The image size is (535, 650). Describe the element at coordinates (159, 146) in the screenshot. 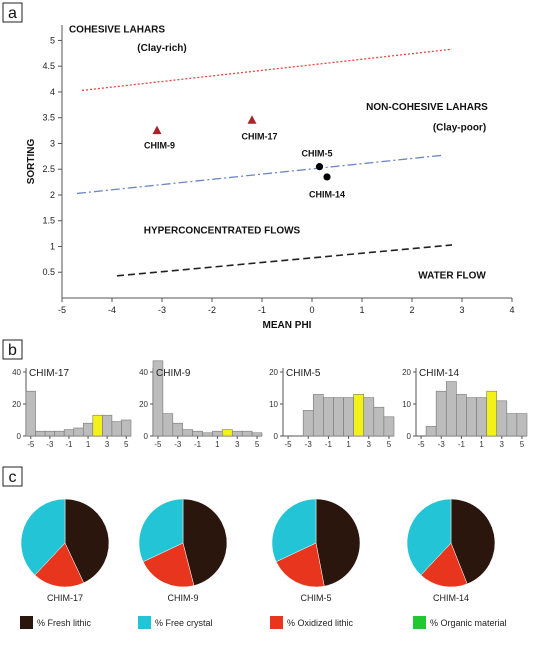

I see `point-label: CHIM-9` at that location.